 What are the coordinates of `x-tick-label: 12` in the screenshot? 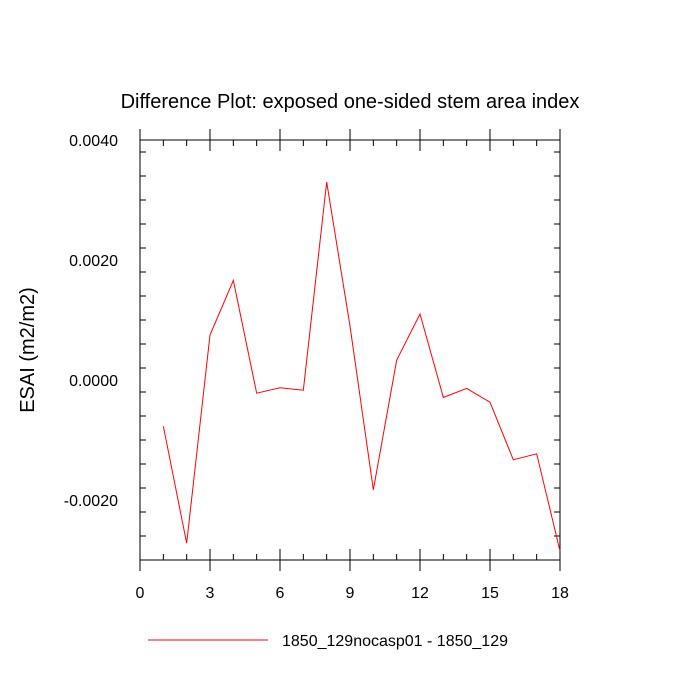 It's located at (420, 593).